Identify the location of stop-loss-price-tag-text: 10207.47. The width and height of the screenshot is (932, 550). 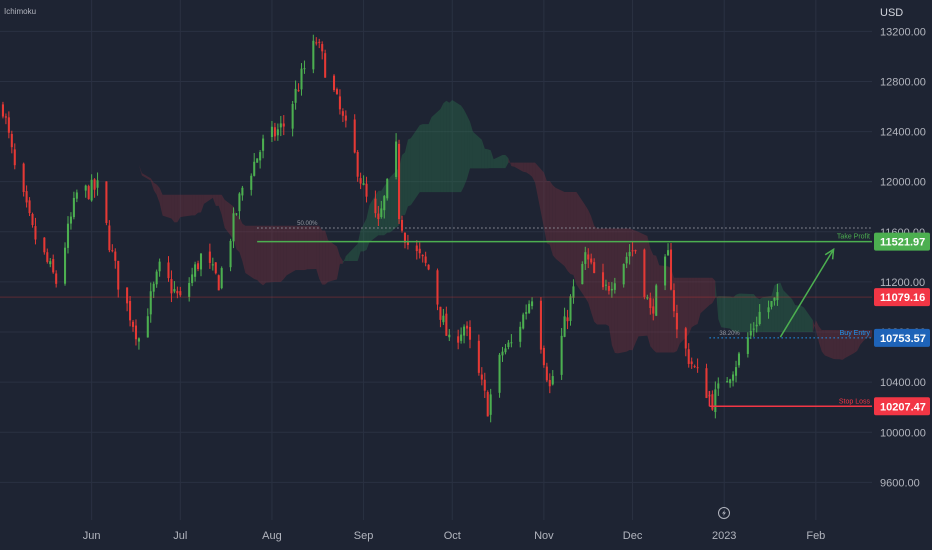
(903, 407).